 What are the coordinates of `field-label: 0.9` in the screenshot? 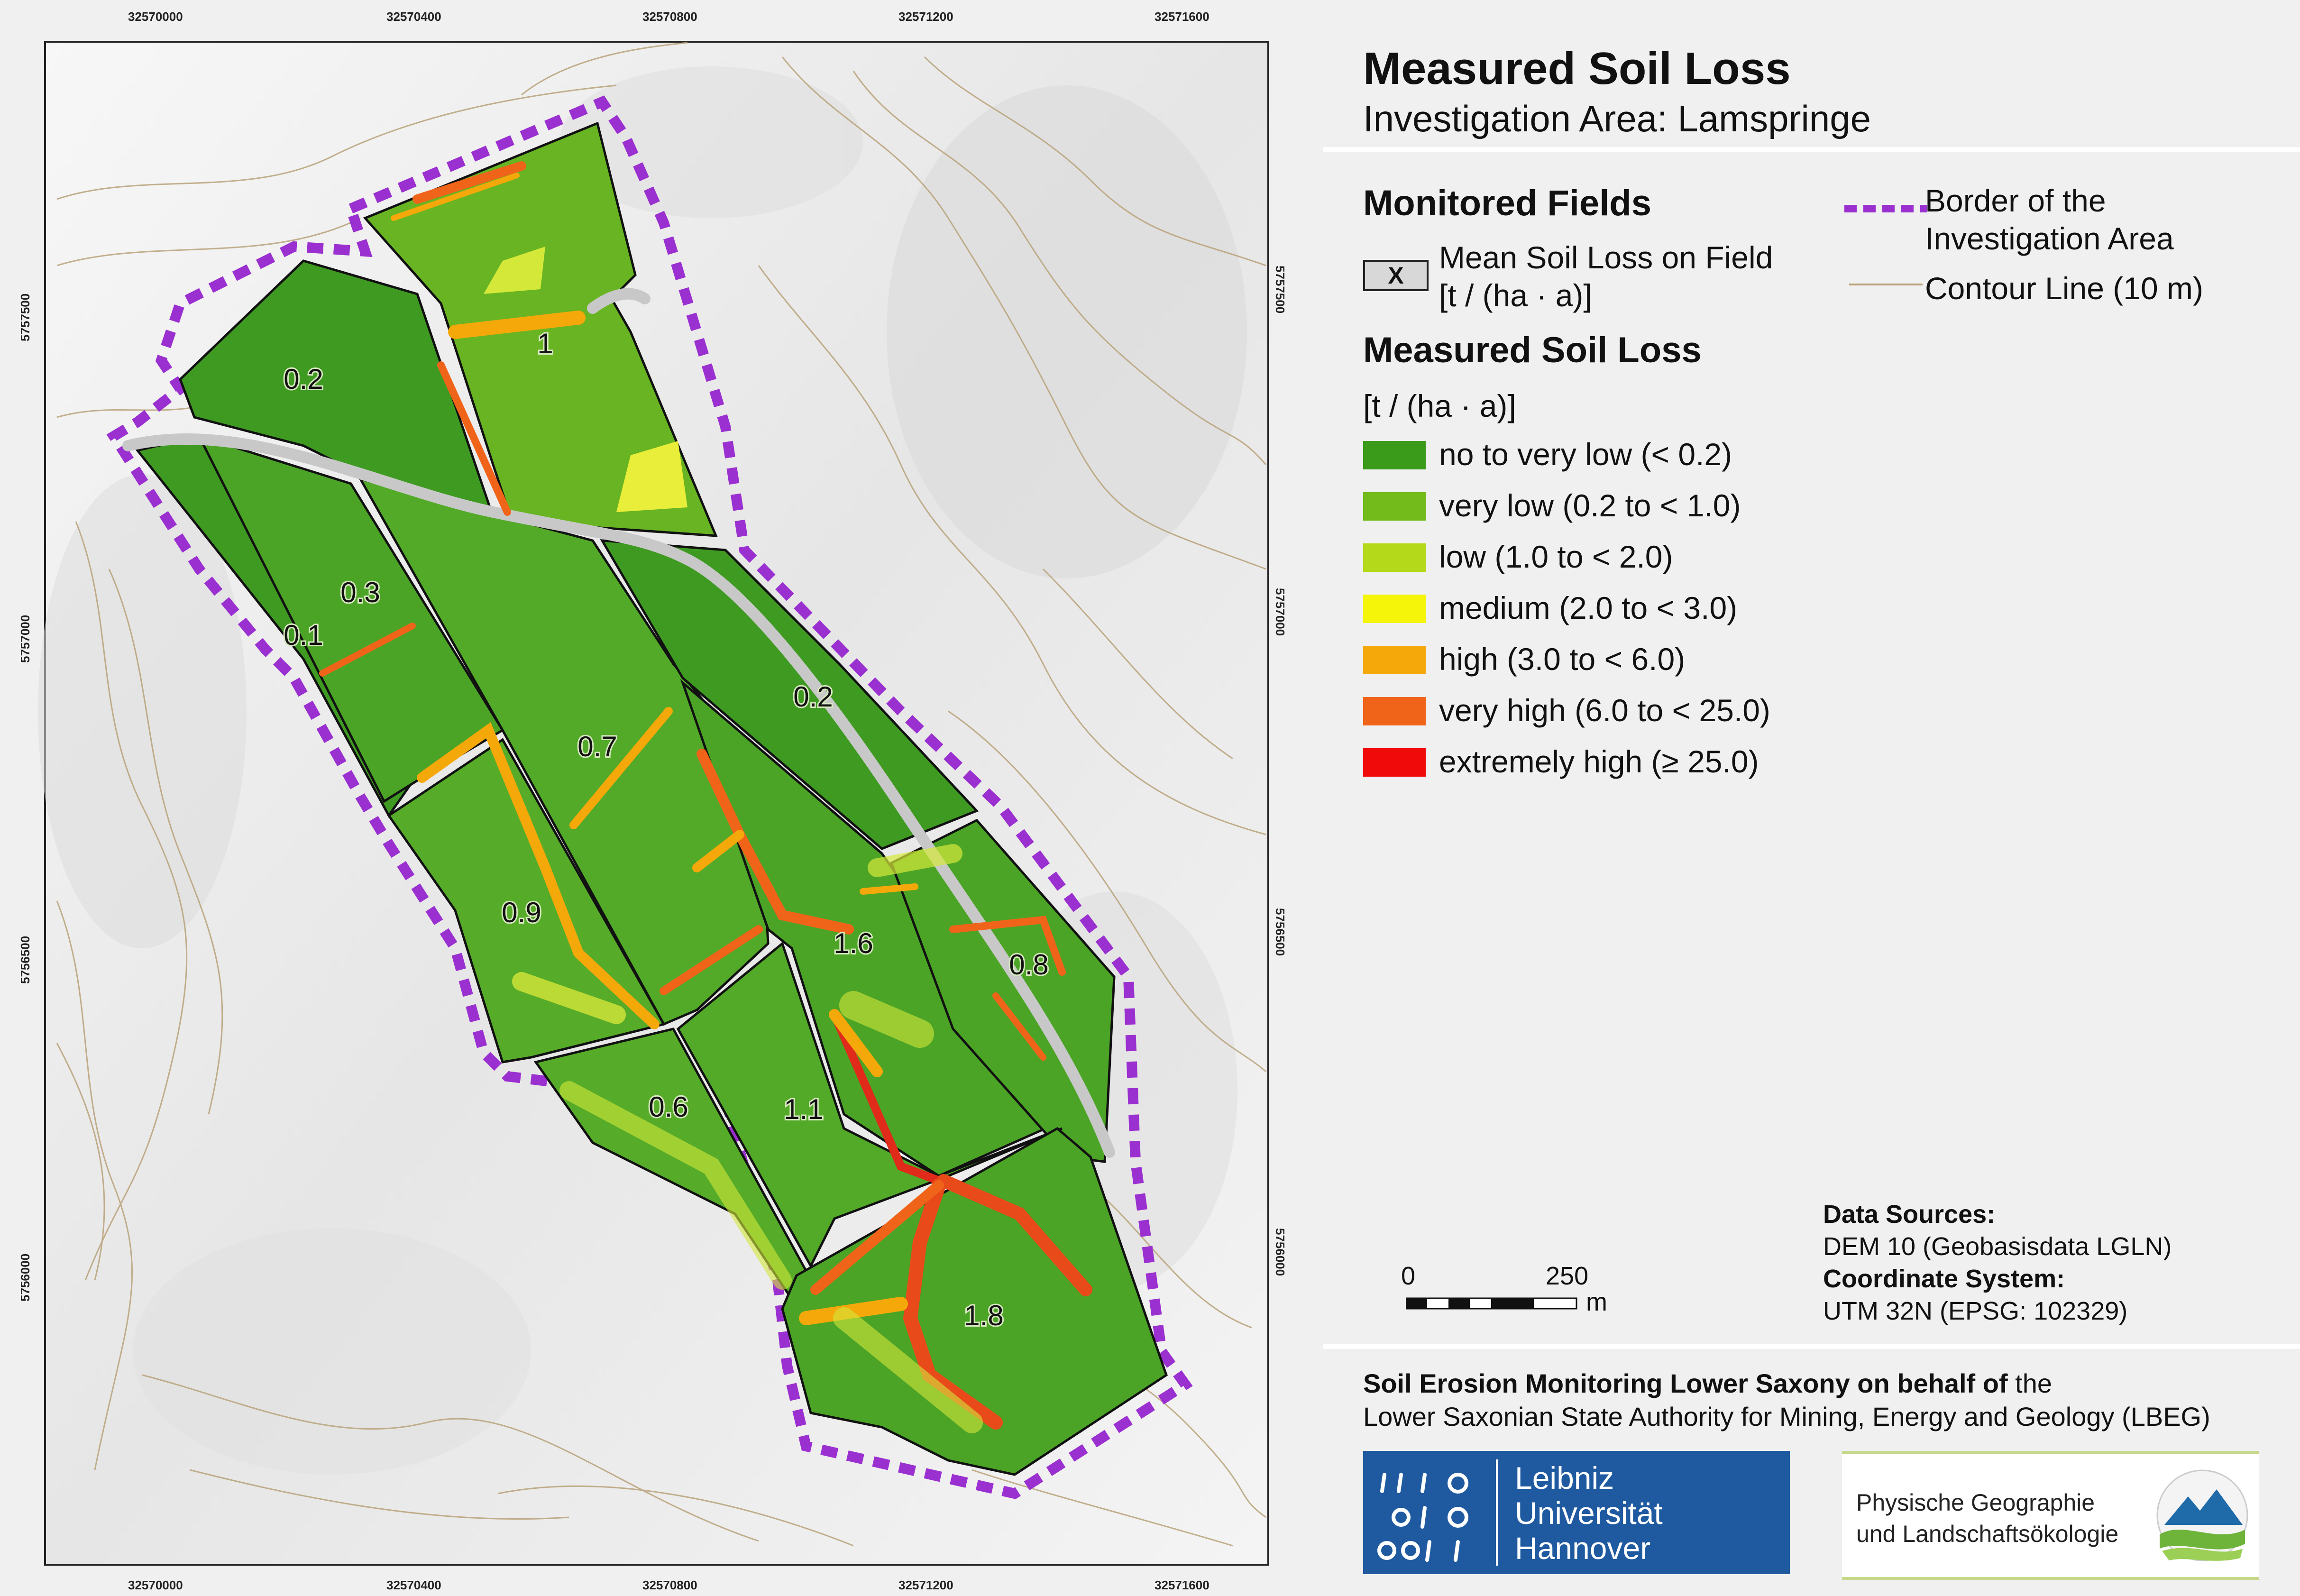 It's located at (521, 912).